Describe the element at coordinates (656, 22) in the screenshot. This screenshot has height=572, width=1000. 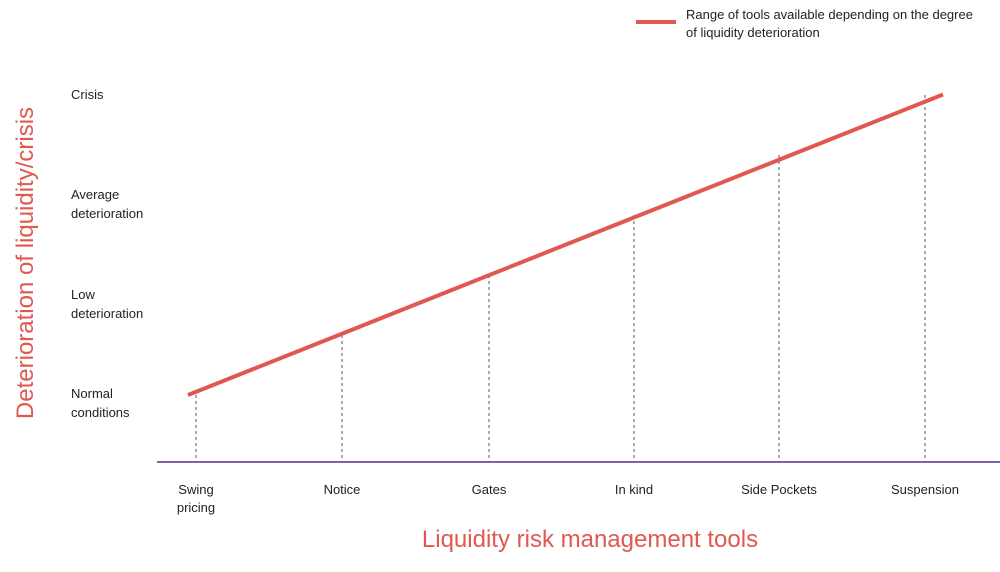
I see `legend-swatch` at that location.